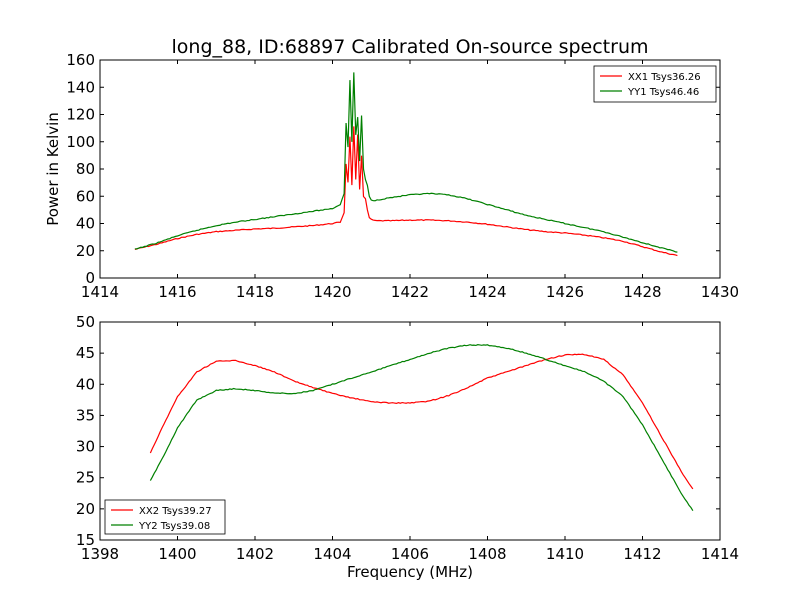 This screenshot has width=800, height=600. I want to click on x-tick-label: 1400, so click(177, 554).